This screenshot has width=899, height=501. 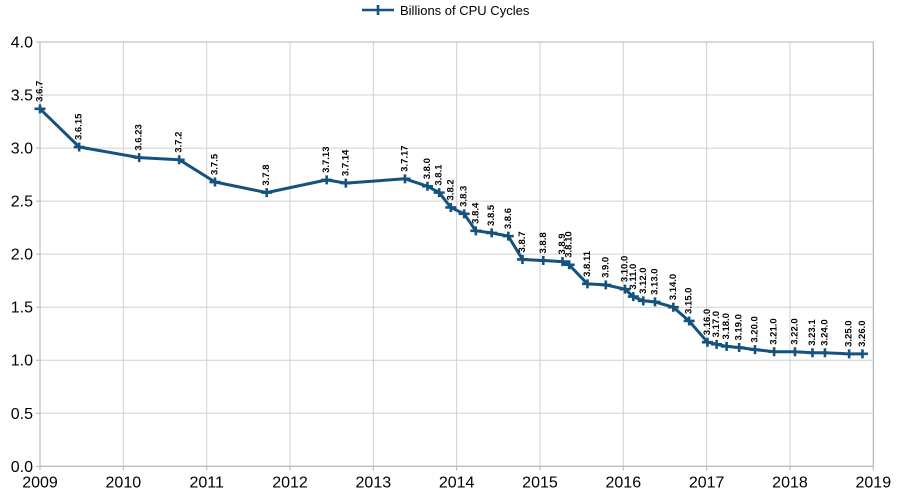 I want to click on data-point-label: 3.14.0, so click(x=673, y=287).